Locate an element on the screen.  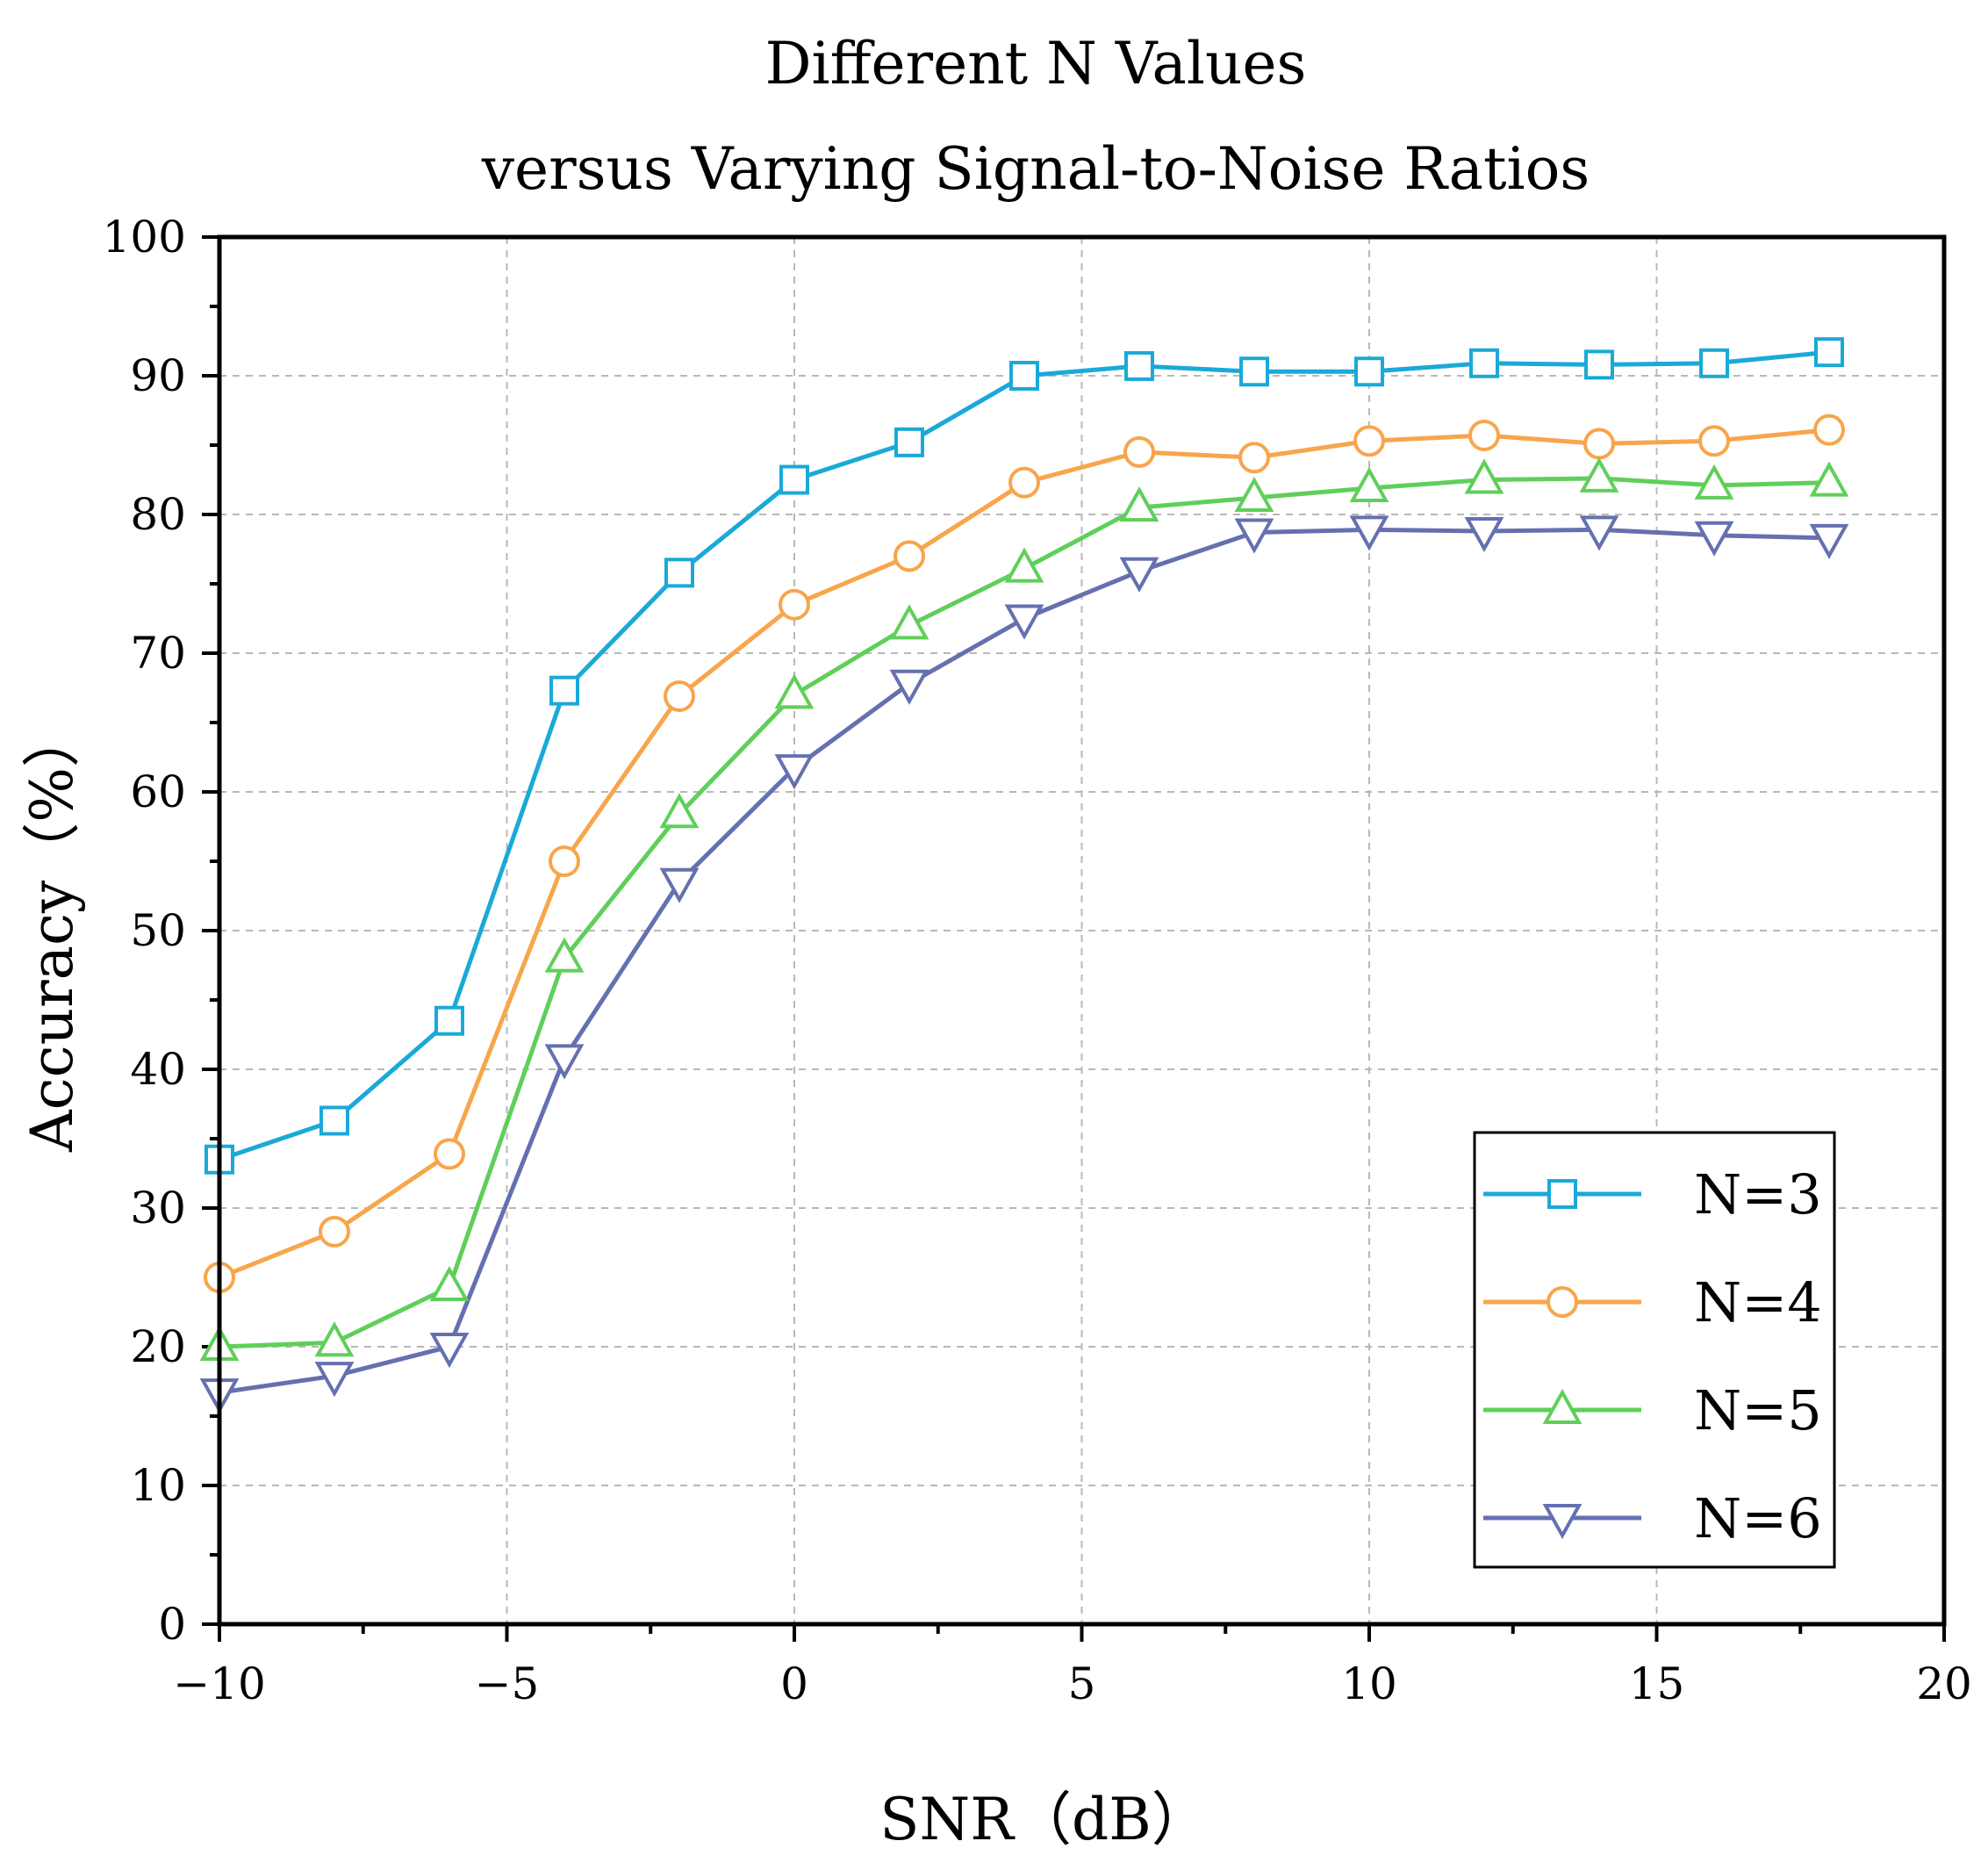
legend-label-n5: N=5 is located at coordinates (1758, 1410).